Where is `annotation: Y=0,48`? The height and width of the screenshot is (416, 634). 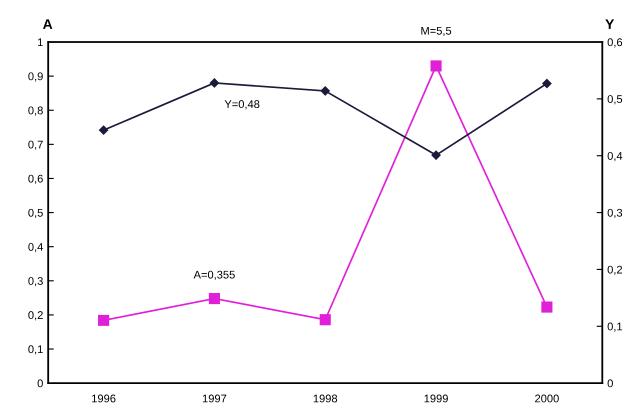 annotation: Y=0,48 is located at coordinates (242, 105).